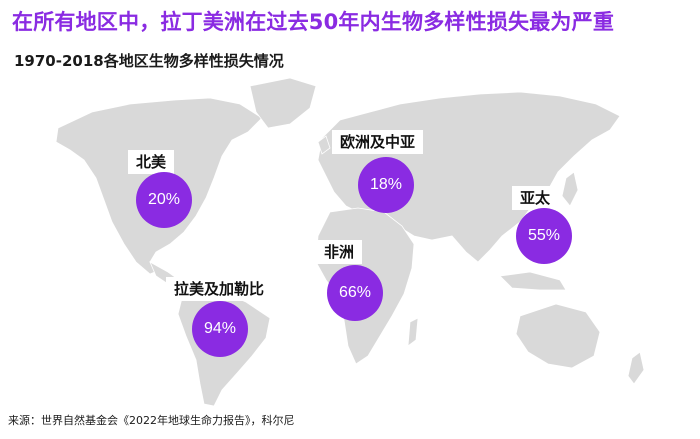 The width and height of the screenshot is (700, 439). Describe the element at coordinates (378, 142) in the screenshot. I see `region-label-europe-central-asia: 欧洲及中亚` at that location.